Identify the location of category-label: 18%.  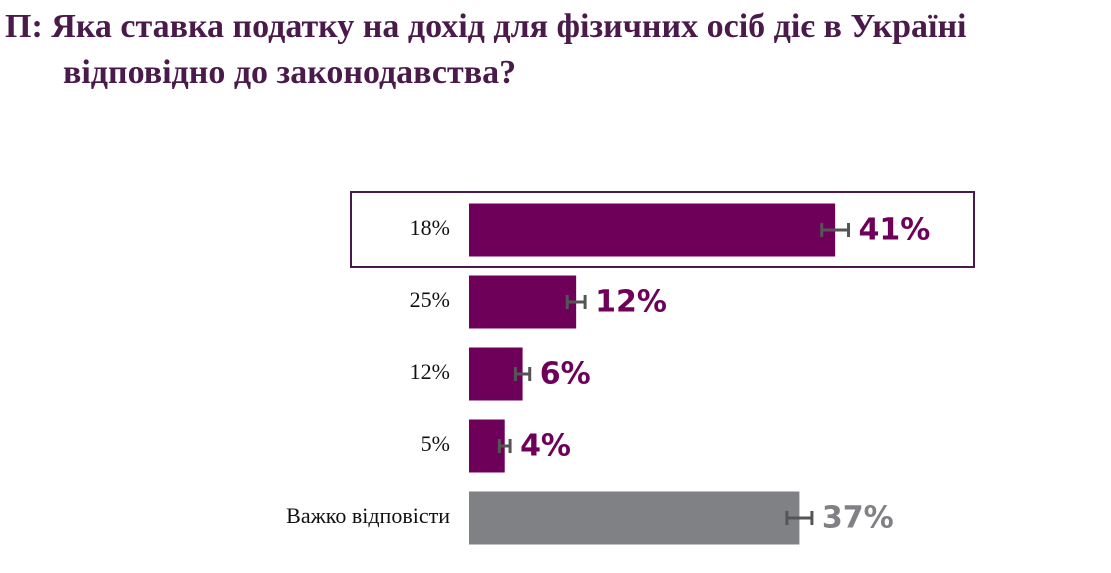
(430, 227).